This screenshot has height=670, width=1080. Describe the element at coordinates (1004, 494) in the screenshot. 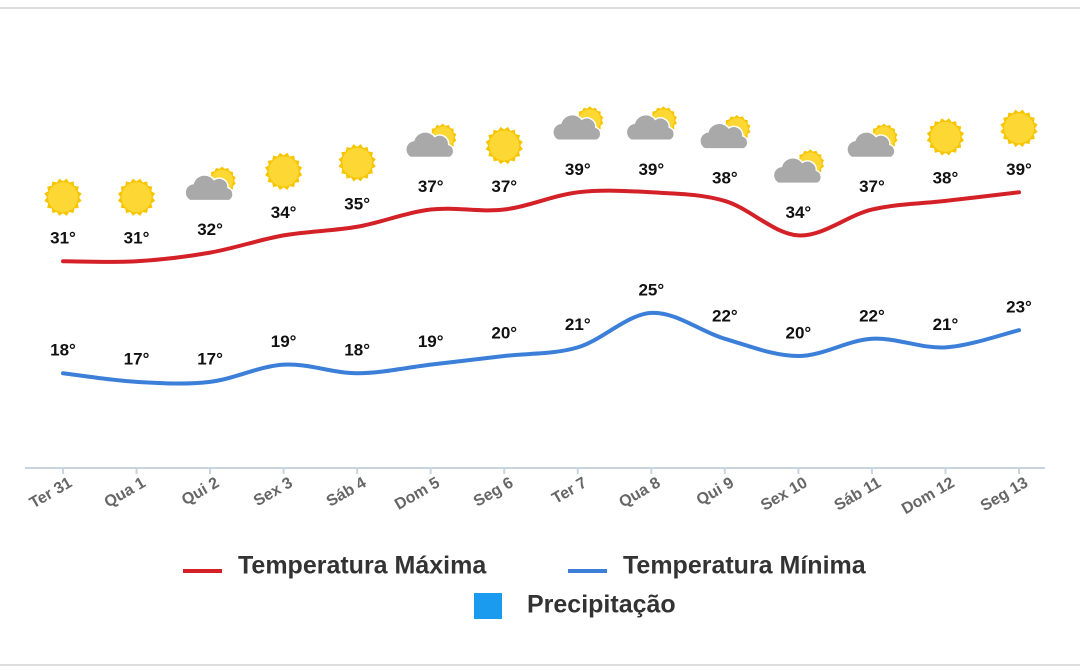

I see `x-tick-label: Seg 13` at that location.